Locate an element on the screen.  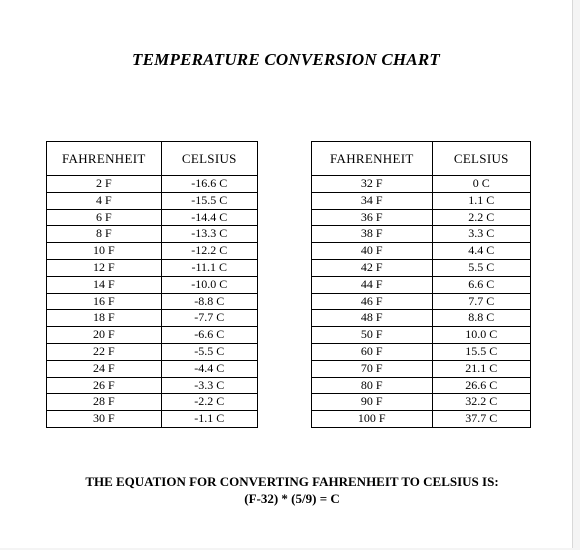
fahrenheit-cell: 6 F is located at coordinates (104, 217).